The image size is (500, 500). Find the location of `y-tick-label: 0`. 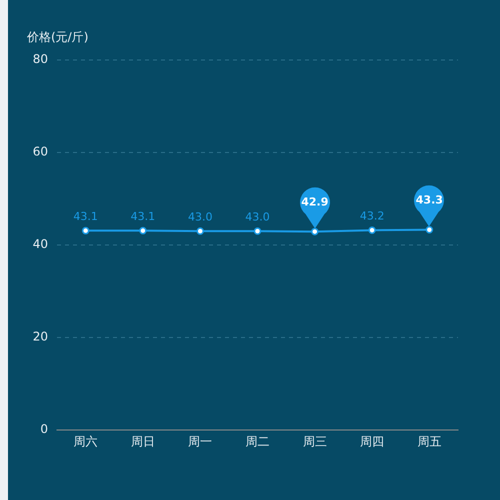

y-tick-label: 0 is located at coordinates (44, 429).